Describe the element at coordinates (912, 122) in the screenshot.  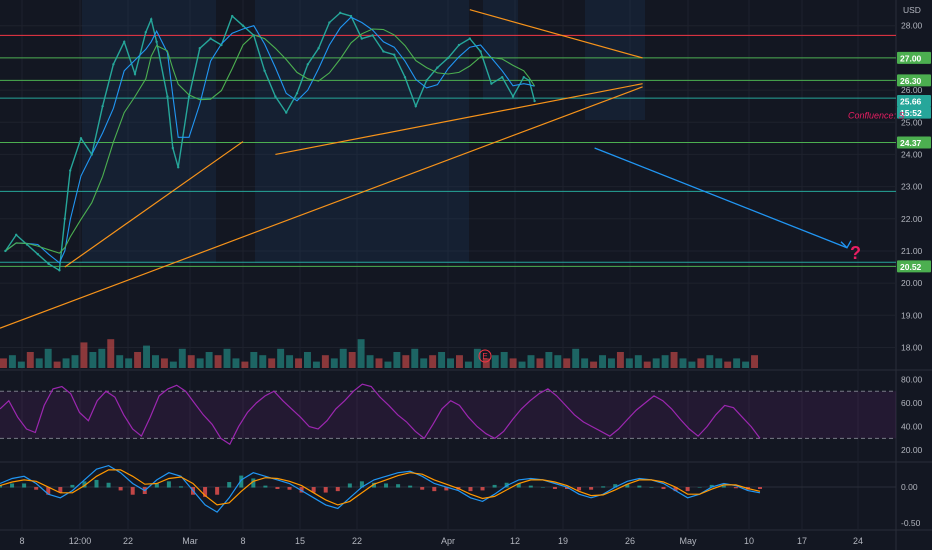
I see `y-tick-label: 25.00` at that location.